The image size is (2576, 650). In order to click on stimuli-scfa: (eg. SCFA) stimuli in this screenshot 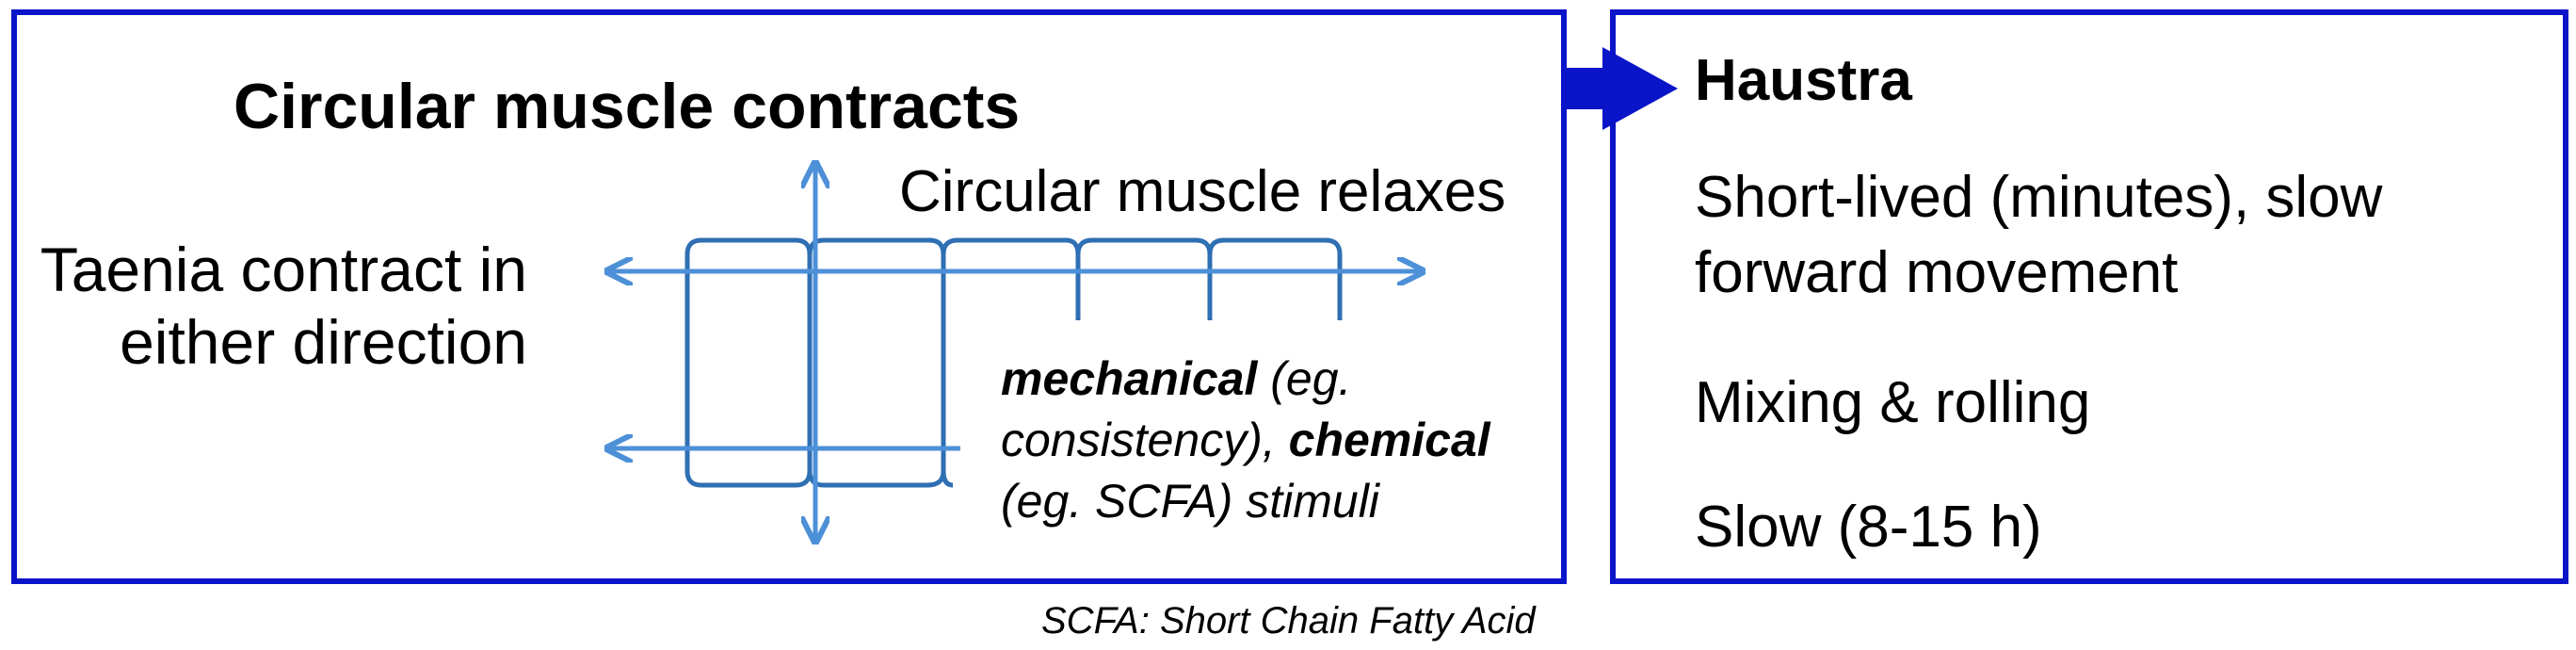, I will do `click(1190, 501)`.